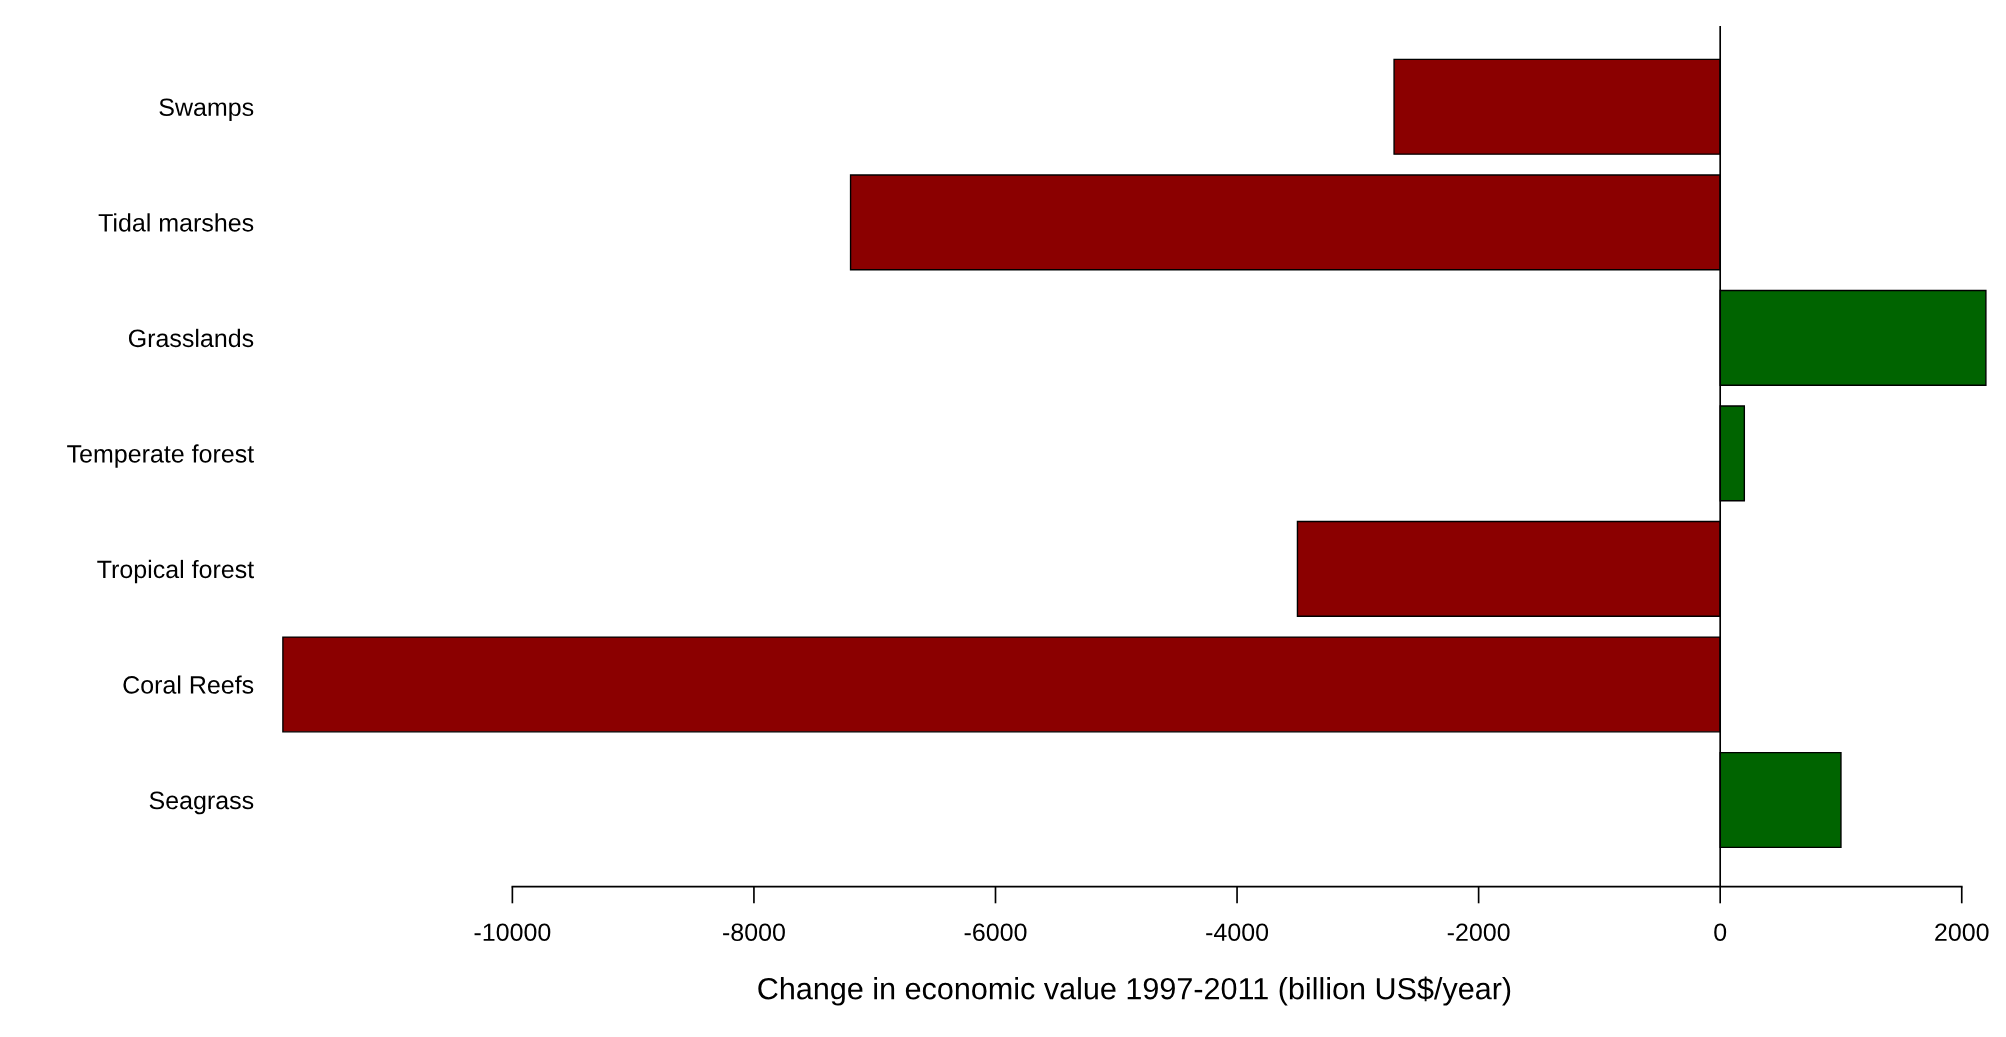 The image size is (2006, 1037). What do you see at coordinates (175, 571) in the screenshot?
I see `y-tick-label: Tropical forest` at bounding box center [175, 571].